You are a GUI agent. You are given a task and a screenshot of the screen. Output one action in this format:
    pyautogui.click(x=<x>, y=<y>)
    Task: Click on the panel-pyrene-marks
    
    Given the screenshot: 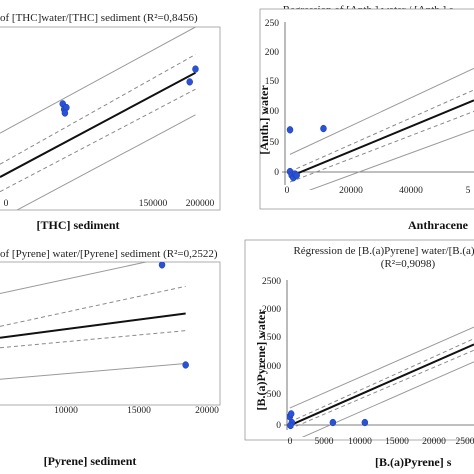 What is the action you would take?
    pyautogui.click(x=94, y=321)
    